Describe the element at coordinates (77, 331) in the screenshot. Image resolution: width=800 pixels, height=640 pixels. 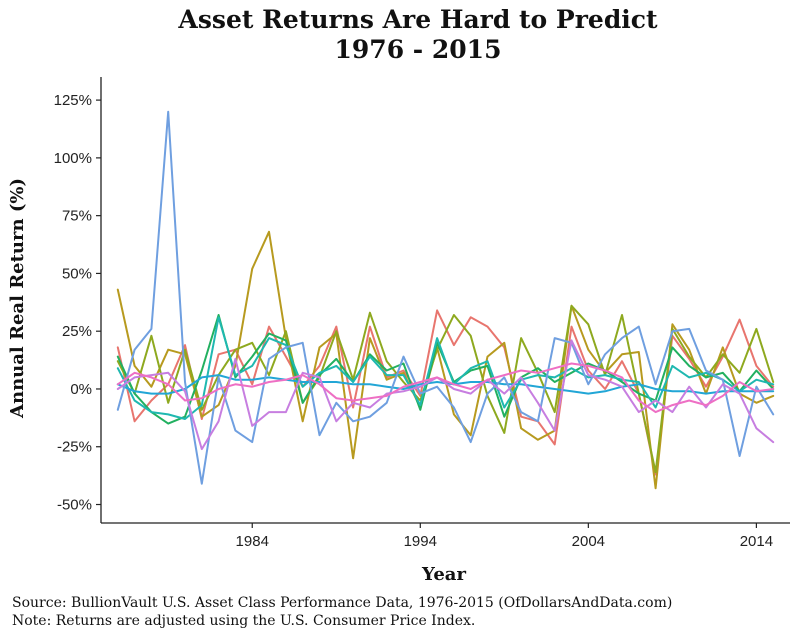
I see `y-tick-label: 25%` at that location.